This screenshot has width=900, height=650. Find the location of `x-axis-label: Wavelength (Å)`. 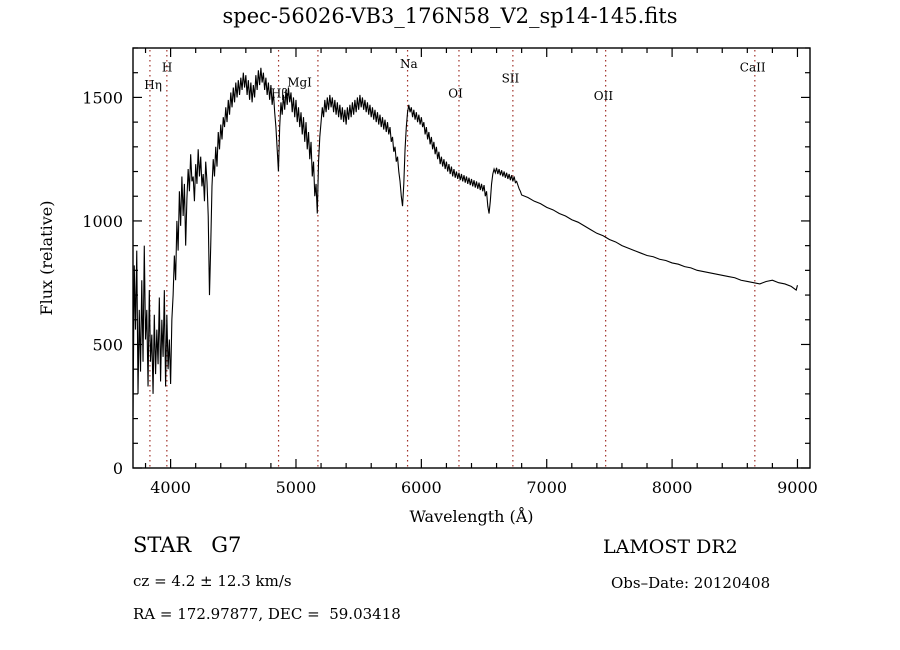

x-axis-label: Wavelength (Å) is located at coordinates (471, 516).